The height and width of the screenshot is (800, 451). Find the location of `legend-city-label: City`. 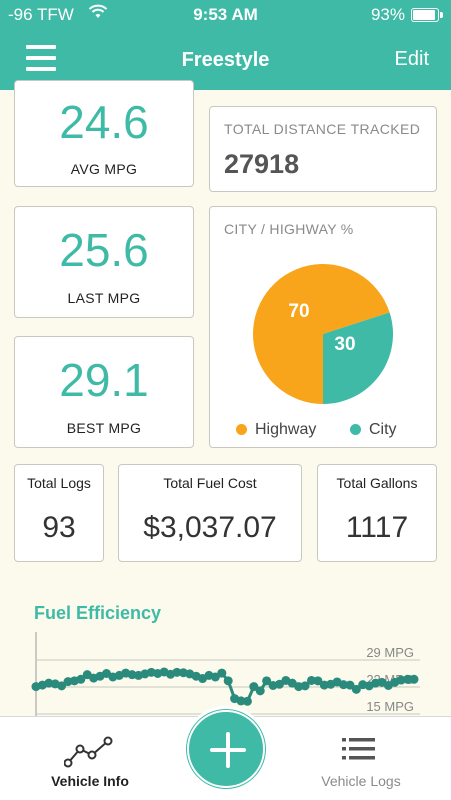

legend-city-label: City is located at coordinates (383, 429).